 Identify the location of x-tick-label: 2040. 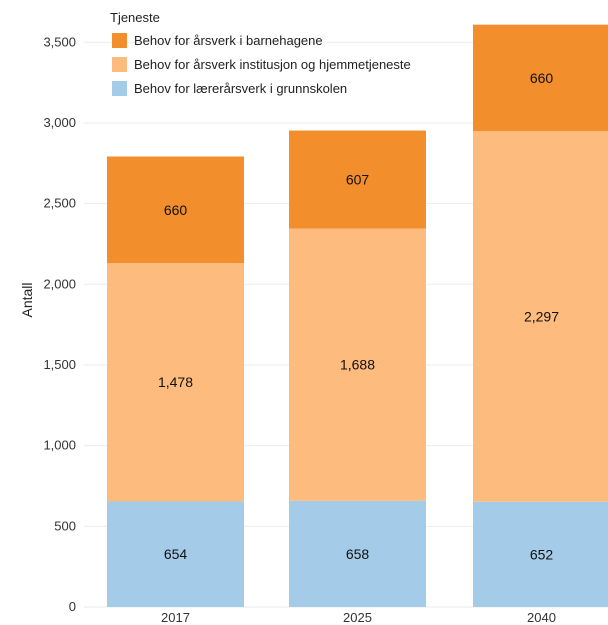
(541, 617).